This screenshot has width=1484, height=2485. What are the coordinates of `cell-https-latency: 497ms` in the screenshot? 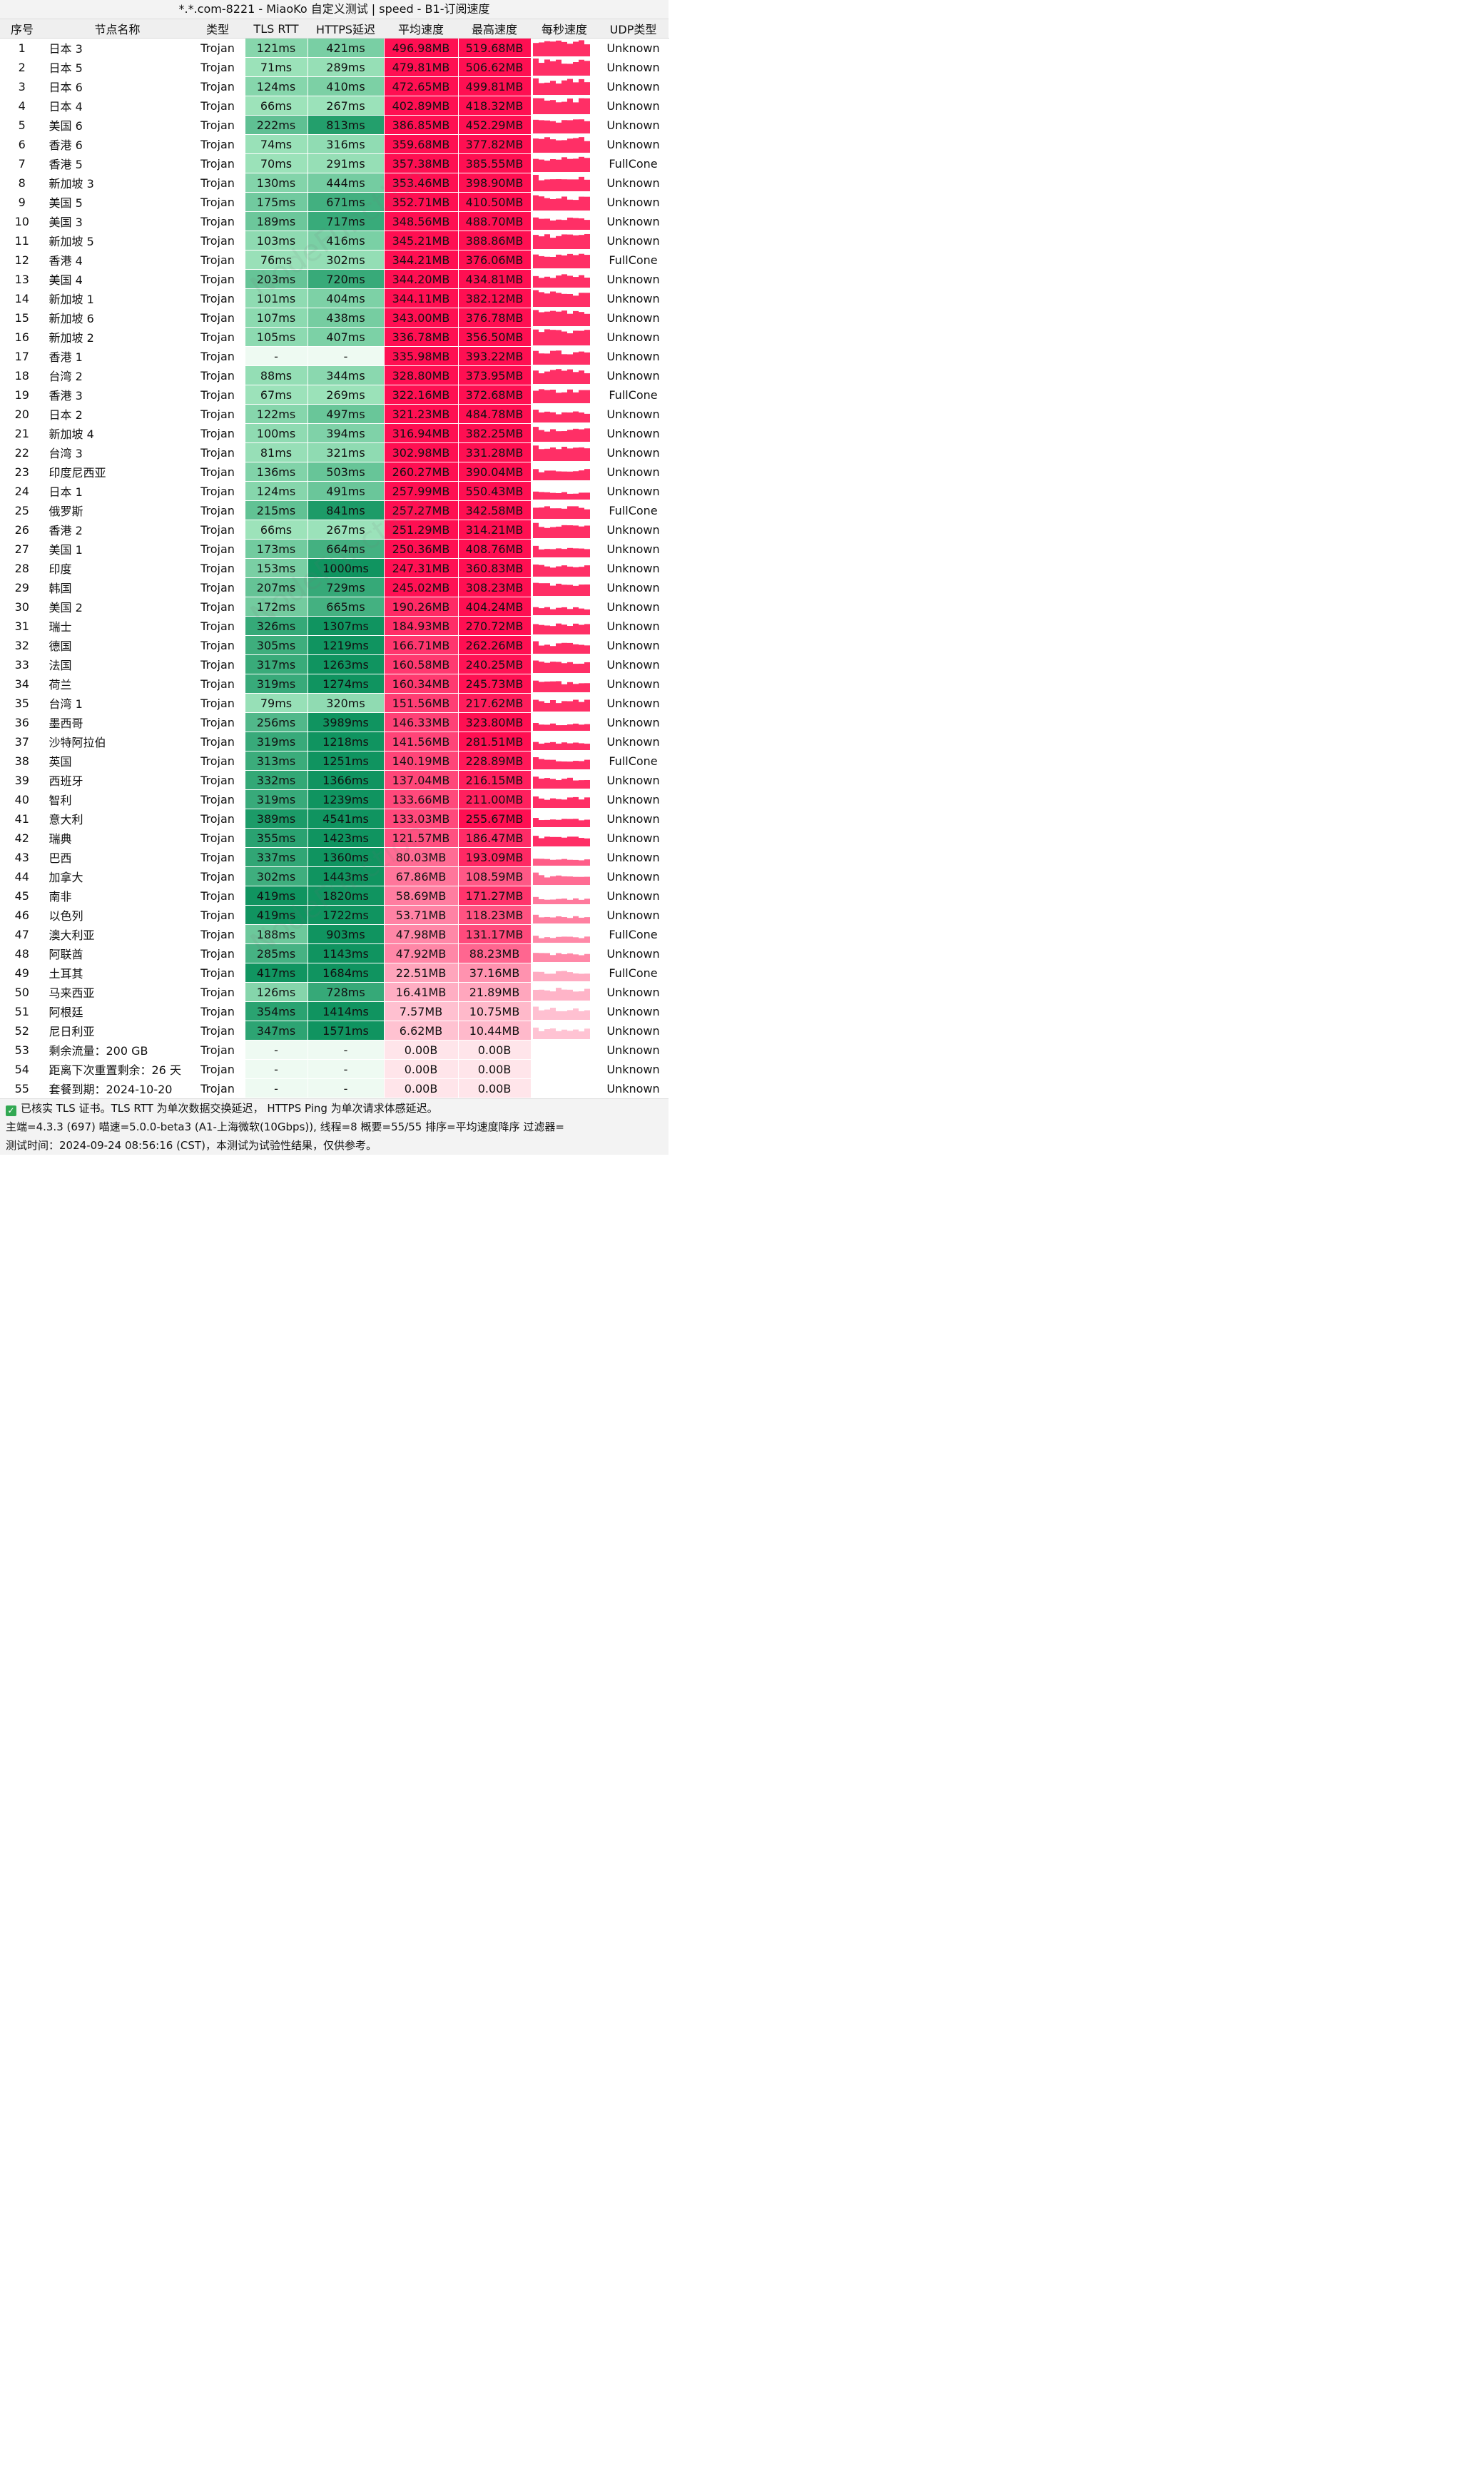 It's located at (346, 414).